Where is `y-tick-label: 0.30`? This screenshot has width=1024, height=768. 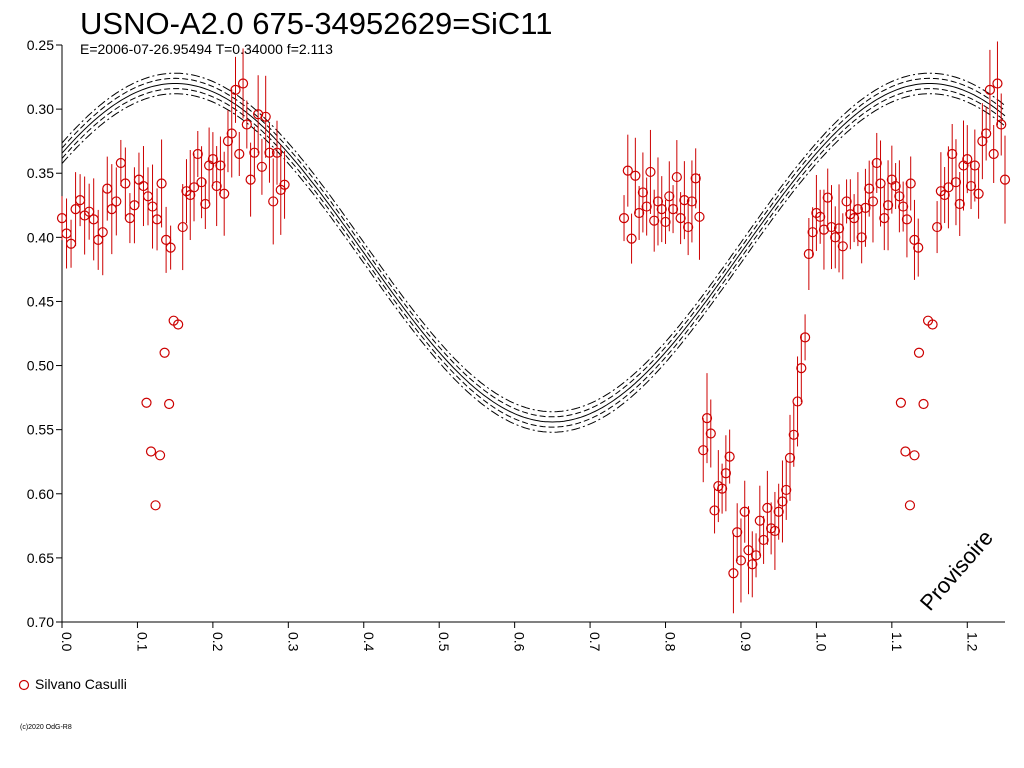
y-tick-label: 0.30 is located at coordinates (40, 109).